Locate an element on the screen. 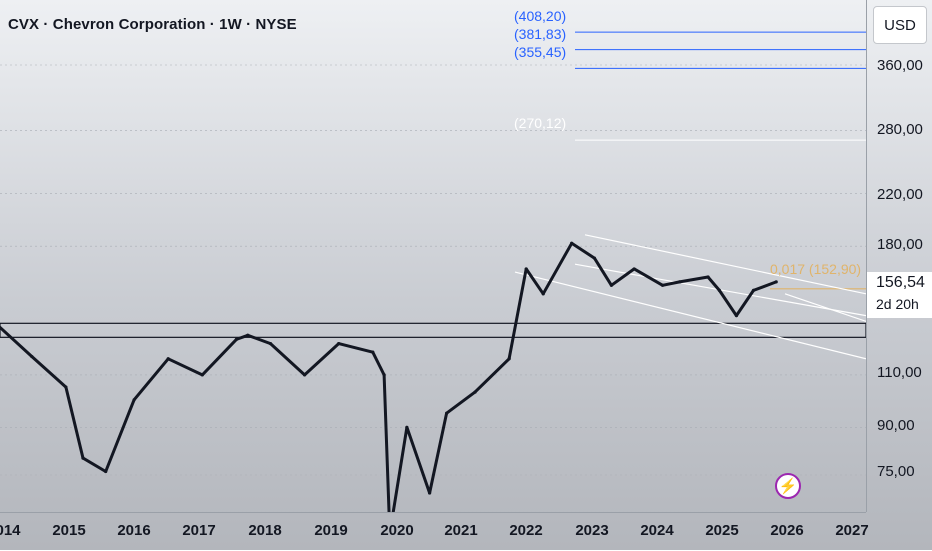 Image resolution: width=932 pixels, height=551 pixels. fib-level-label: 0,017 (152,90) is located at coordinates (816, 269).